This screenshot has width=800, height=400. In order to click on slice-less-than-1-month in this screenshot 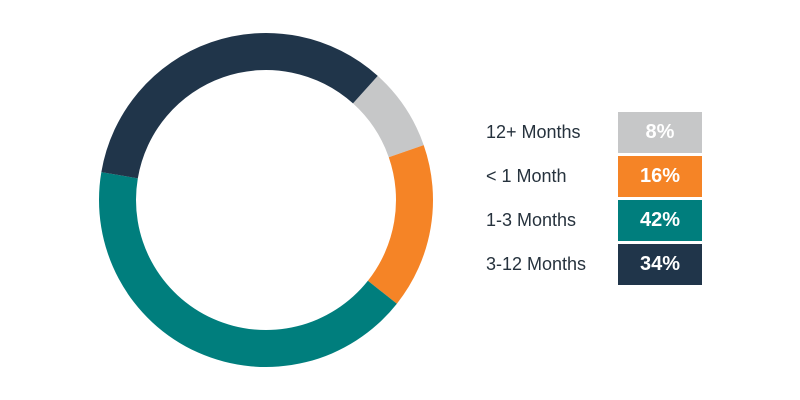, I will do `click(400, 224)`.